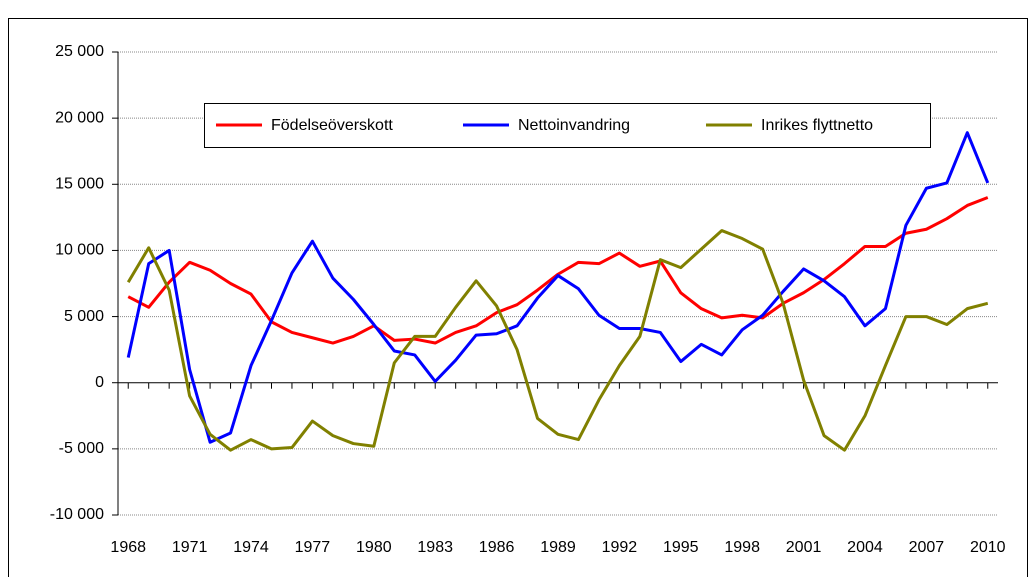  Describe the element at coordinates (251, 547) in the screenshot. I see `x-tick-label: 1974` at that location.